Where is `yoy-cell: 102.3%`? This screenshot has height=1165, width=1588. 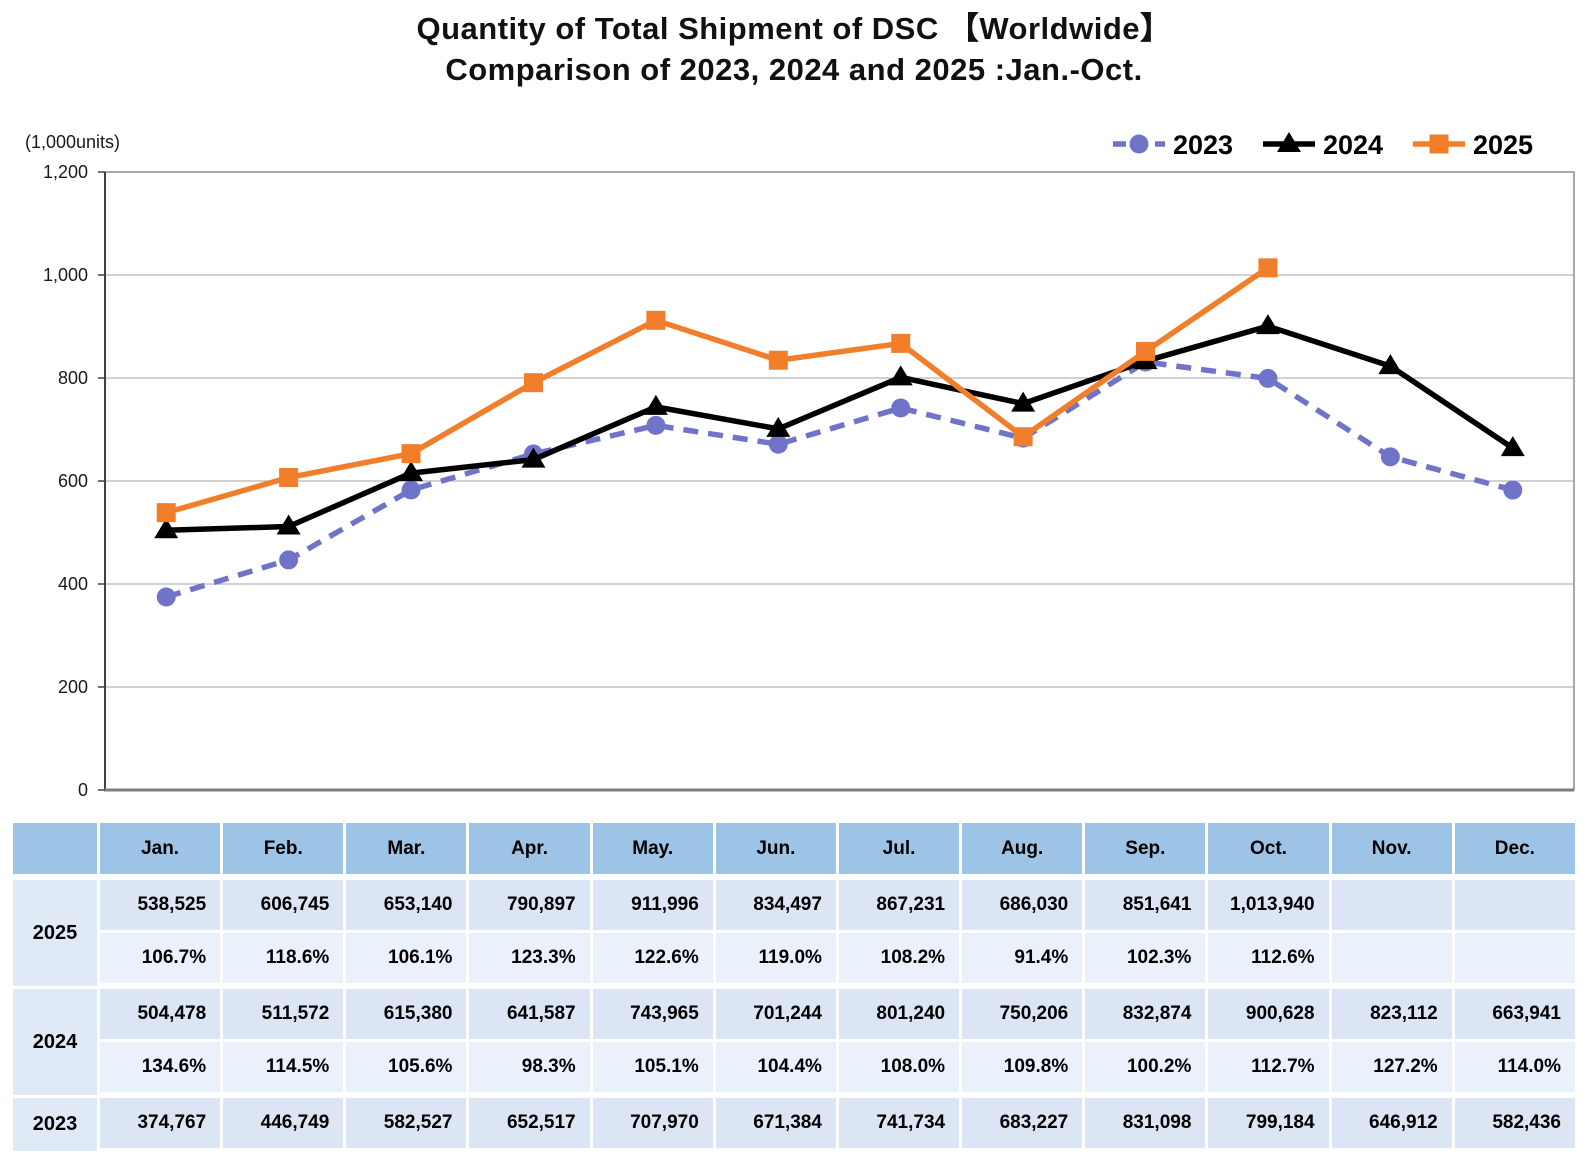 yoy-cell: 102.3% is located at coordinates (1145, 959).